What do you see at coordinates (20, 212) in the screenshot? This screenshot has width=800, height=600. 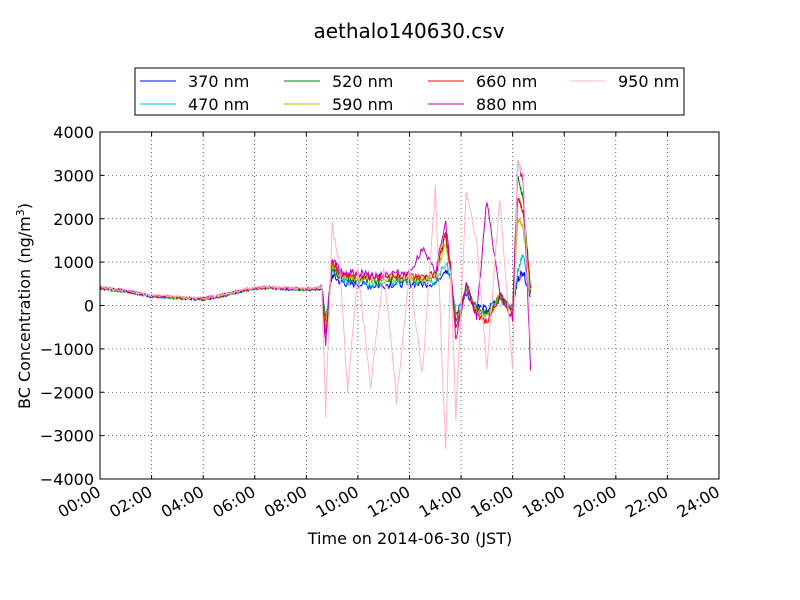 I see `y-axis-label-superscript: 3` at bounding box center [20, 212].